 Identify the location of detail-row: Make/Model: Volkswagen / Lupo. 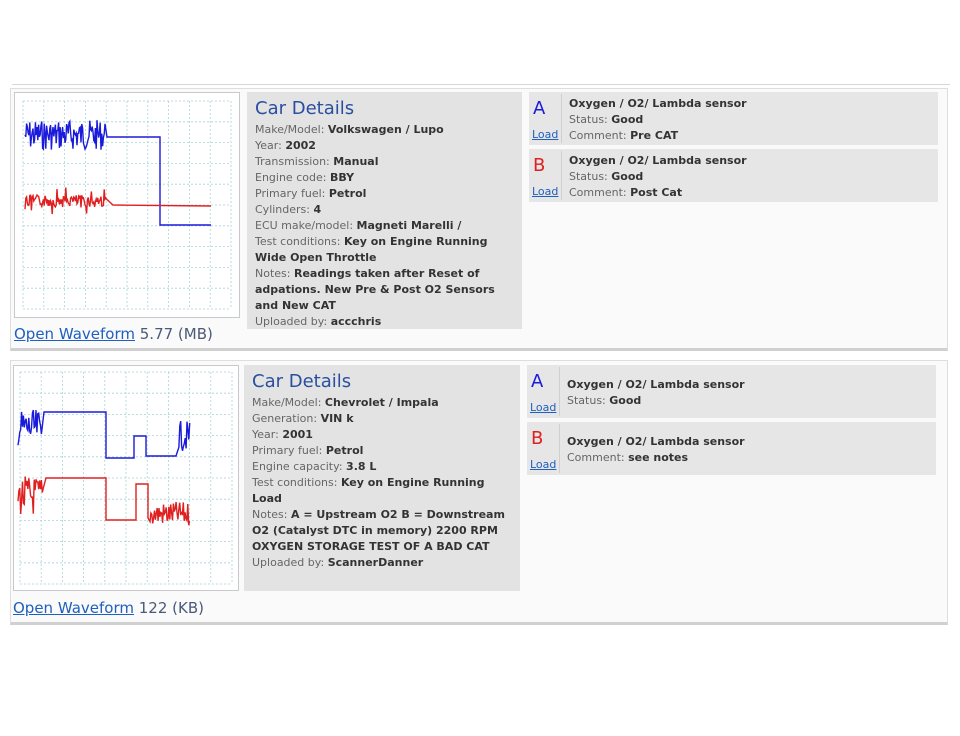
(349, 129).